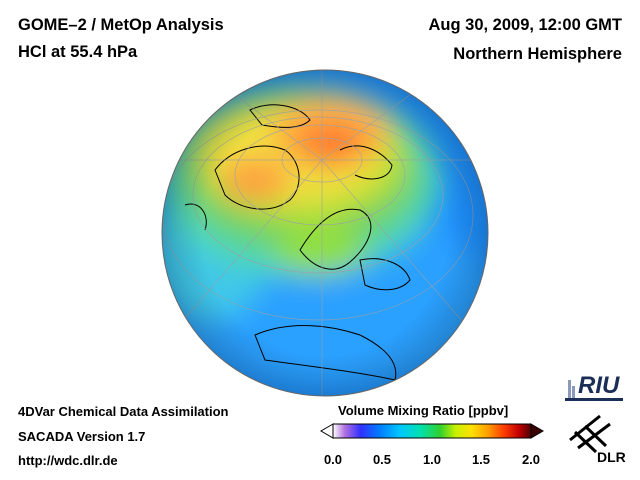  Describe the element at coordinates (599, 385) in the screenshot. I see `riu-logo-text: RIU` at that location.